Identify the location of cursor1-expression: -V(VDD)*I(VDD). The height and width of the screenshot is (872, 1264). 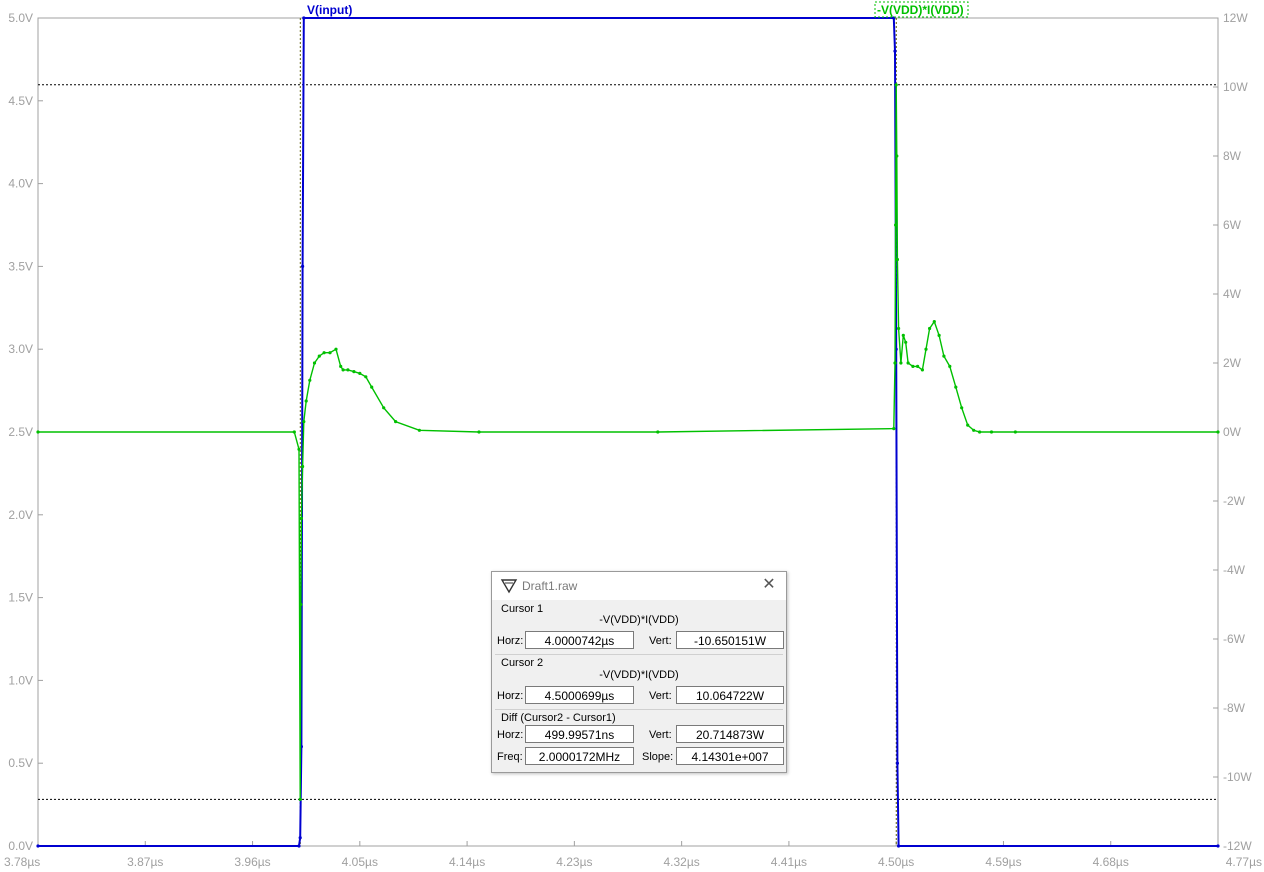
(639, 620).